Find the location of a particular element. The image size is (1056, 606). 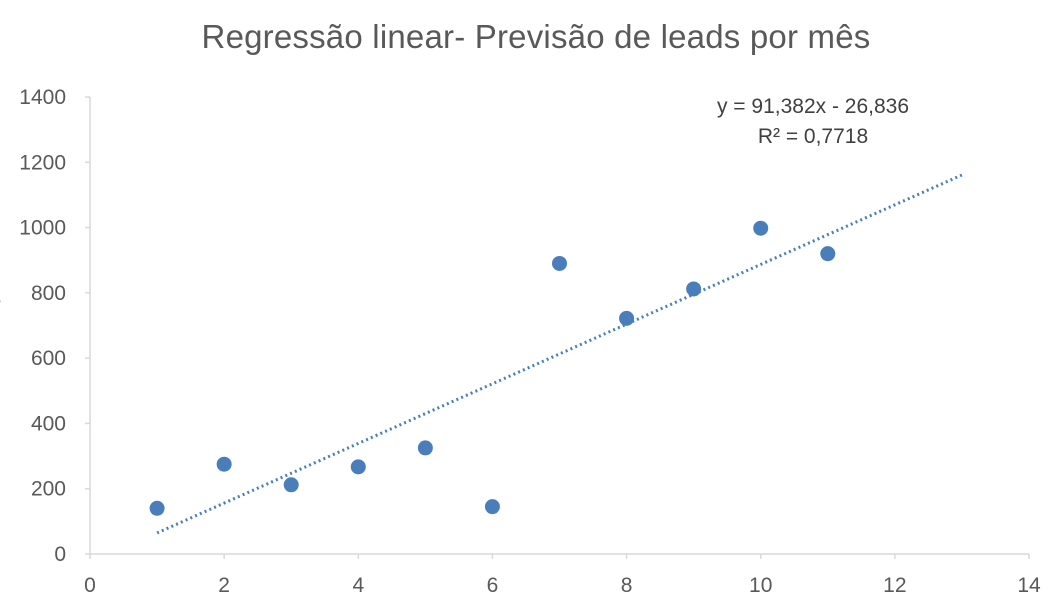

y-tick-label: 1400 is located at coordinates (42, 97).